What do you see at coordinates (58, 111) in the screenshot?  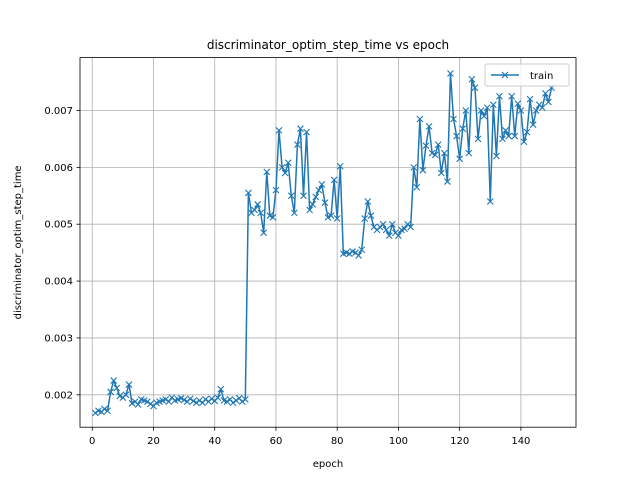 I see `y-tick-label: 0.007` at bounding box center [58, 111].